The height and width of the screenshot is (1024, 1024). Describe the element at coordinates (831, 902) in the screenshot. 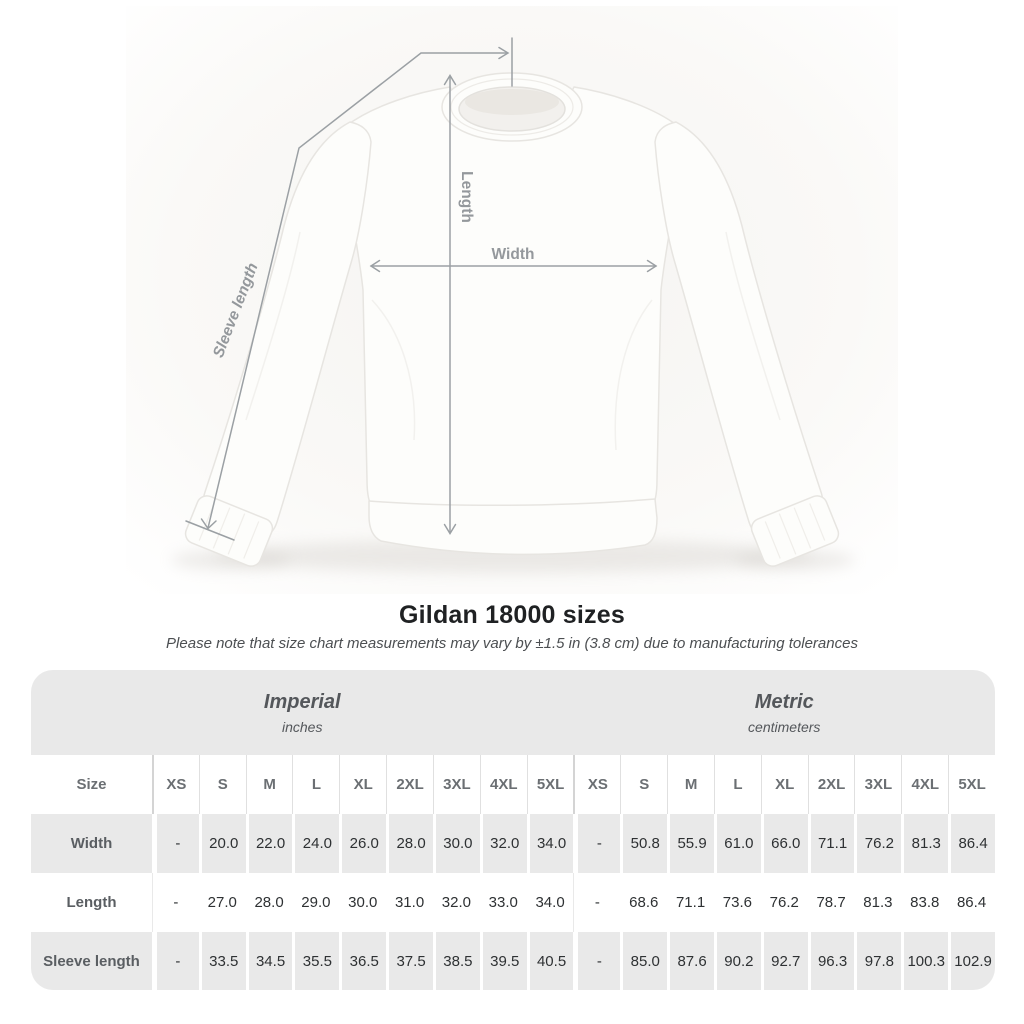

I see `table-cell: 78.7` at that location.